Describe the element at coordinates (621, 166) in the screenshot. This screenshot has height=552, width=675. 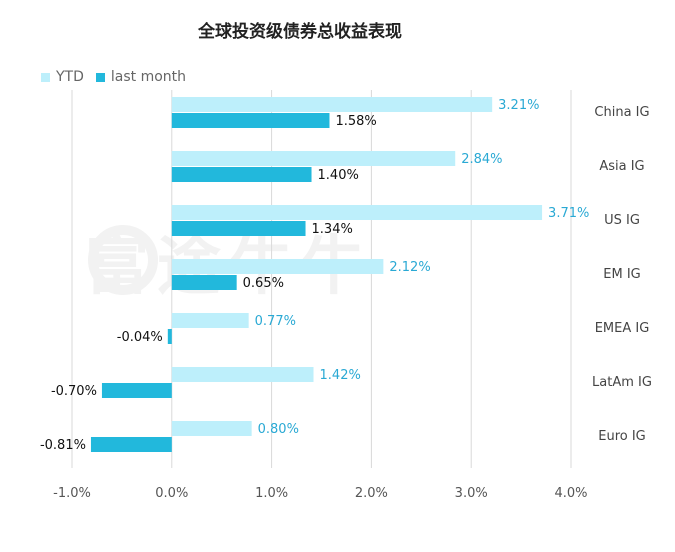
I see `category-label: Asia IG` at that location.